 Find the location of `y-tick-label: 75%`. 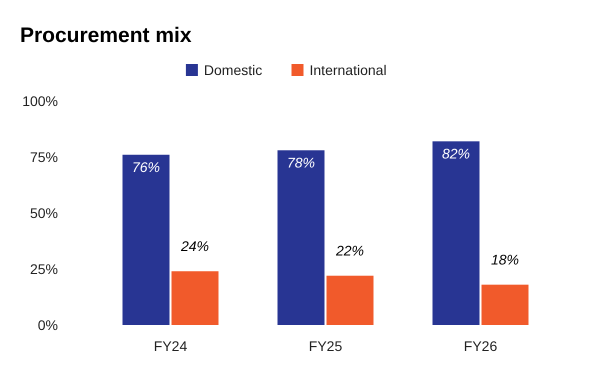

y-tick-label: 75% is located at coordinates (44, 157).